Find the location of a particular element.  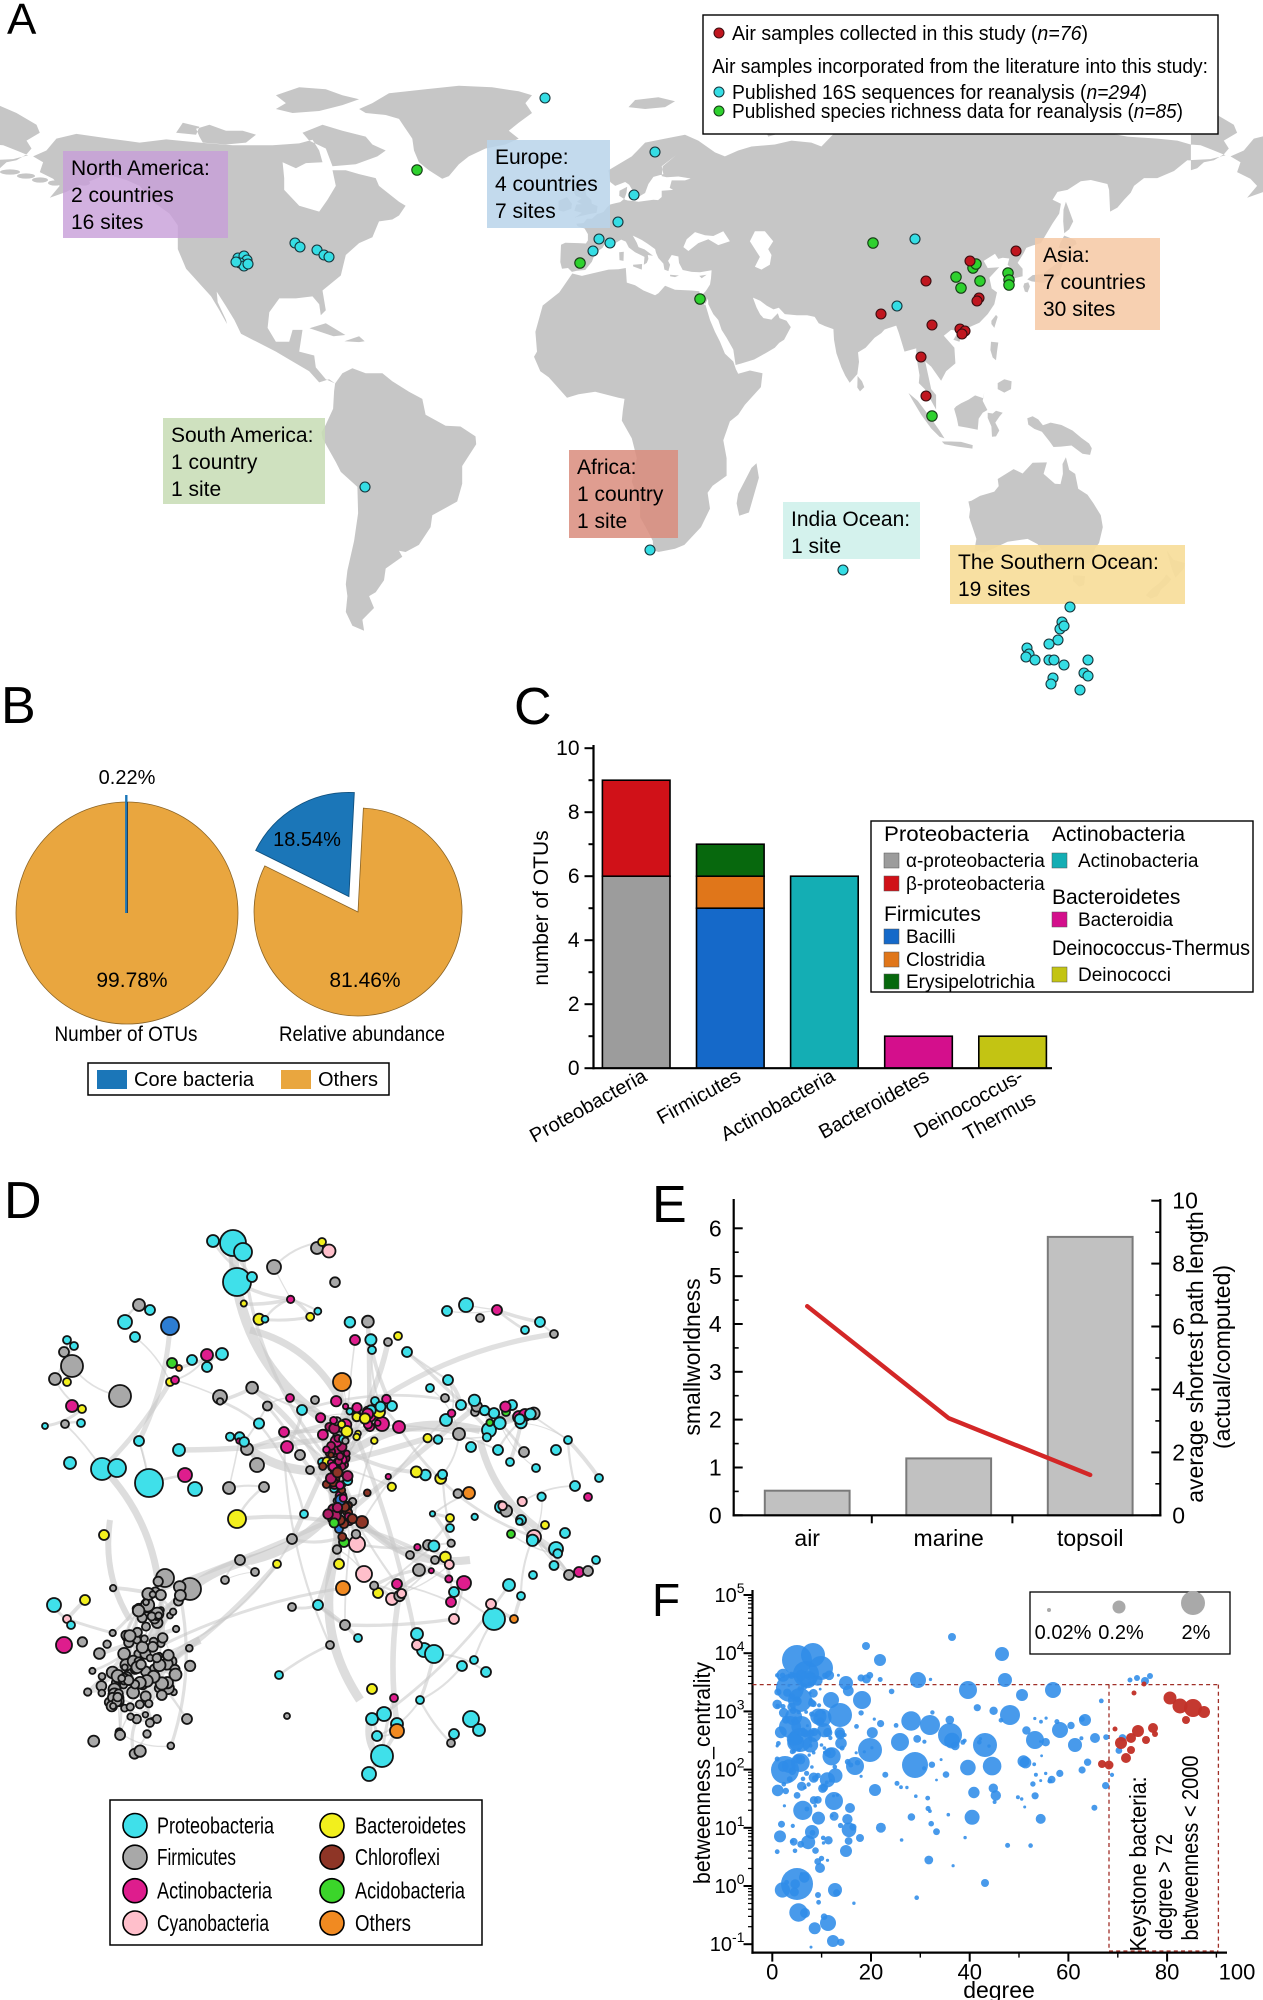

svg-text: 60 is located at coordinates (1068, 1972).